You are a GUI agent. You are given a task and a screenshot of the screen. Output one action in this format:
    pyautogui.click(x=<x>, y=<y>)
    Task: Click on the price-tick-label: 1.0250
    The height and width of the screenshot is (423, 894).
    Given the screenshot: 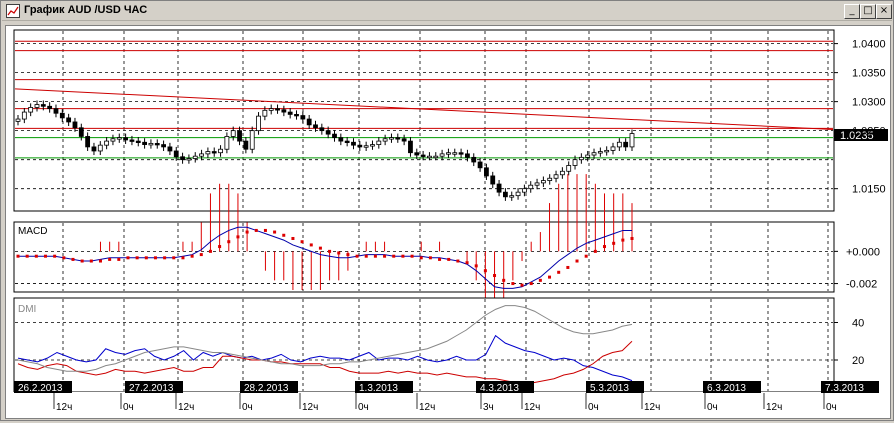 What is the action you would take?
    pyautogui.click(x=869, y=132)
    